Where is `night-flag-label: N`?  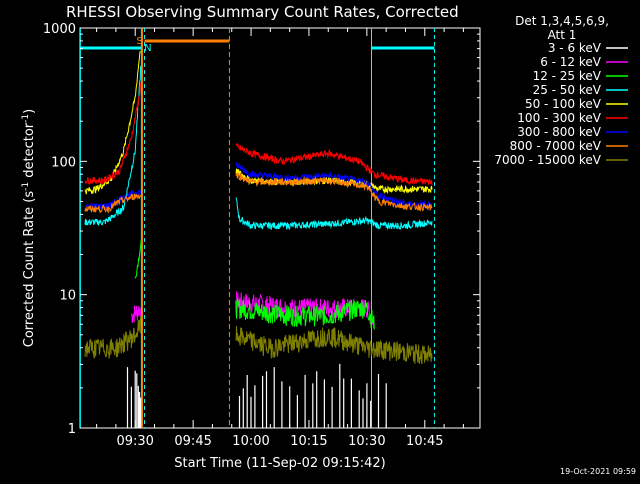 night-flag-label: N is located at coordinates (147, 48).